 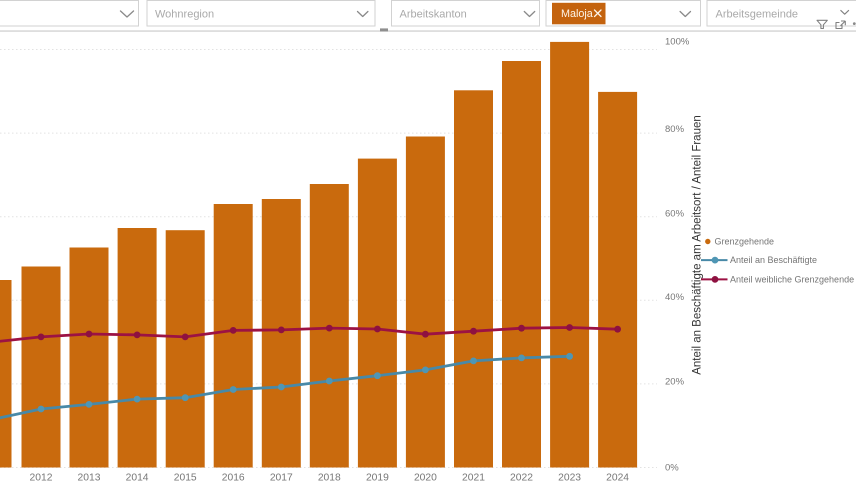 I want to click on svg-text: 2022, so click(x=521, y=478).